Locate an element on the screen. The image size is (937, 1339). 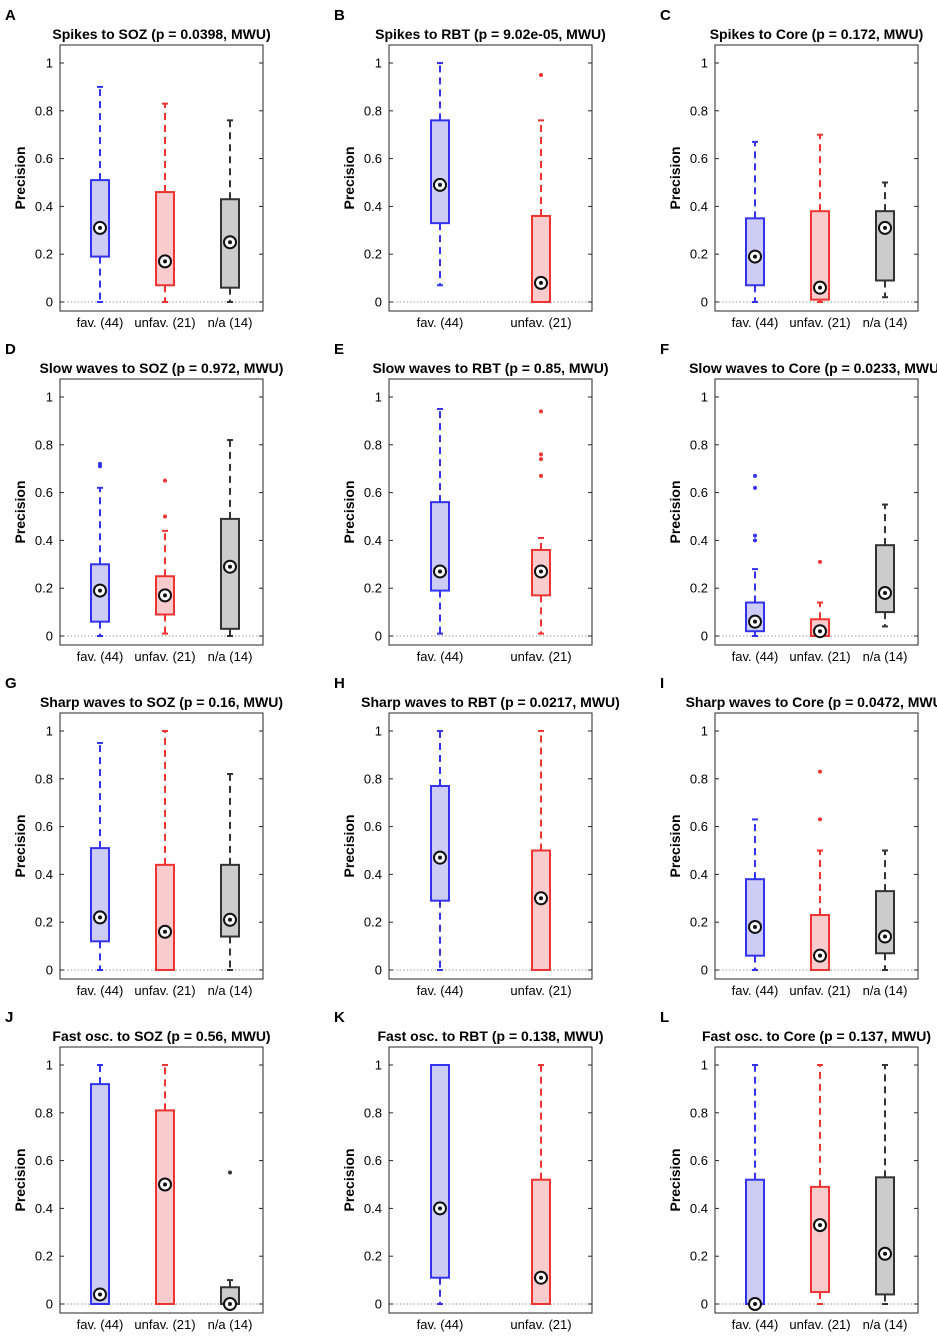
panel-label: F is located at coordinates (664, 349).